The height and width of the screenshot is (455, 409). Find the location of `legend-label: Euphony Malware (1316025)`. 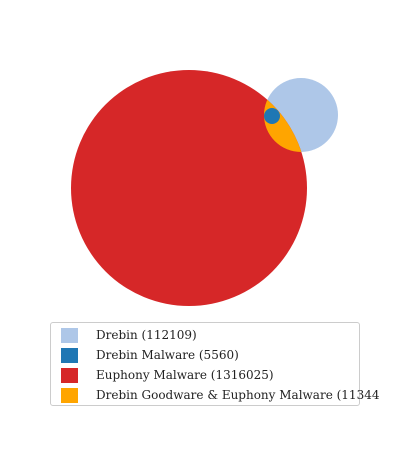

legend-label: Euphony Malware (1316025) is located at coordinates (185, 375).